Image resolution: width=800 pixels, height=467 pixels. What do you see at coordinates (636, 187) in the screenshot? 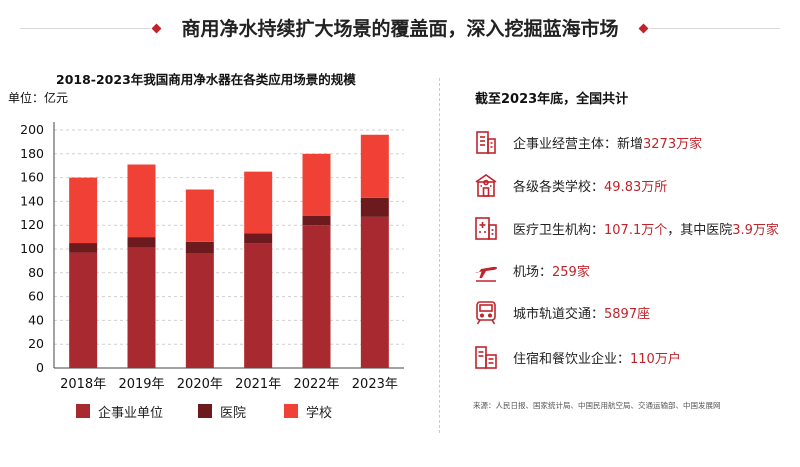
I see `stat-value: 49.83万所` at bounding box center [636, 187].